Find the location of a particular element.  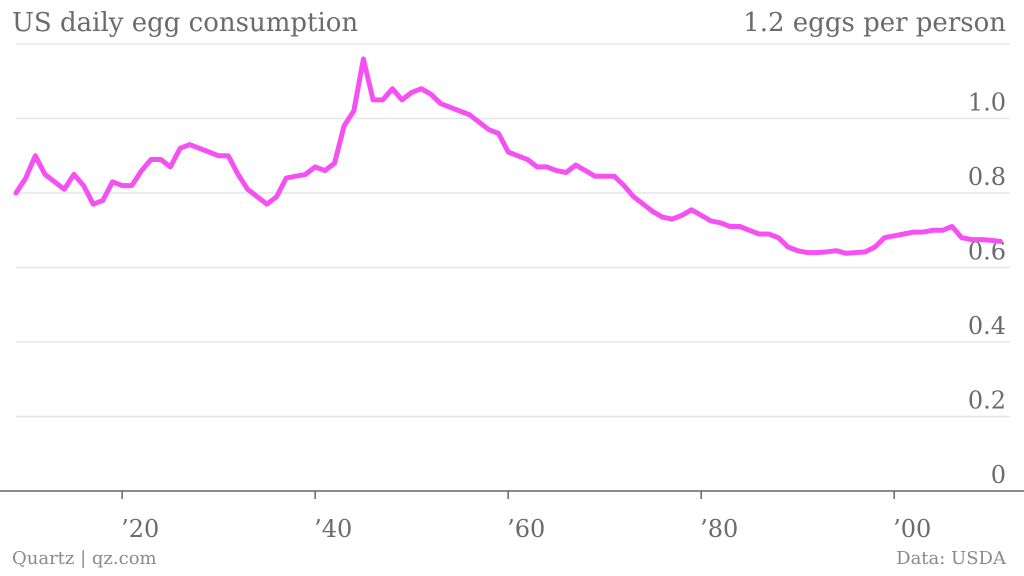

chart-title: US daily egg consumption is located at coordinates (185, 23).